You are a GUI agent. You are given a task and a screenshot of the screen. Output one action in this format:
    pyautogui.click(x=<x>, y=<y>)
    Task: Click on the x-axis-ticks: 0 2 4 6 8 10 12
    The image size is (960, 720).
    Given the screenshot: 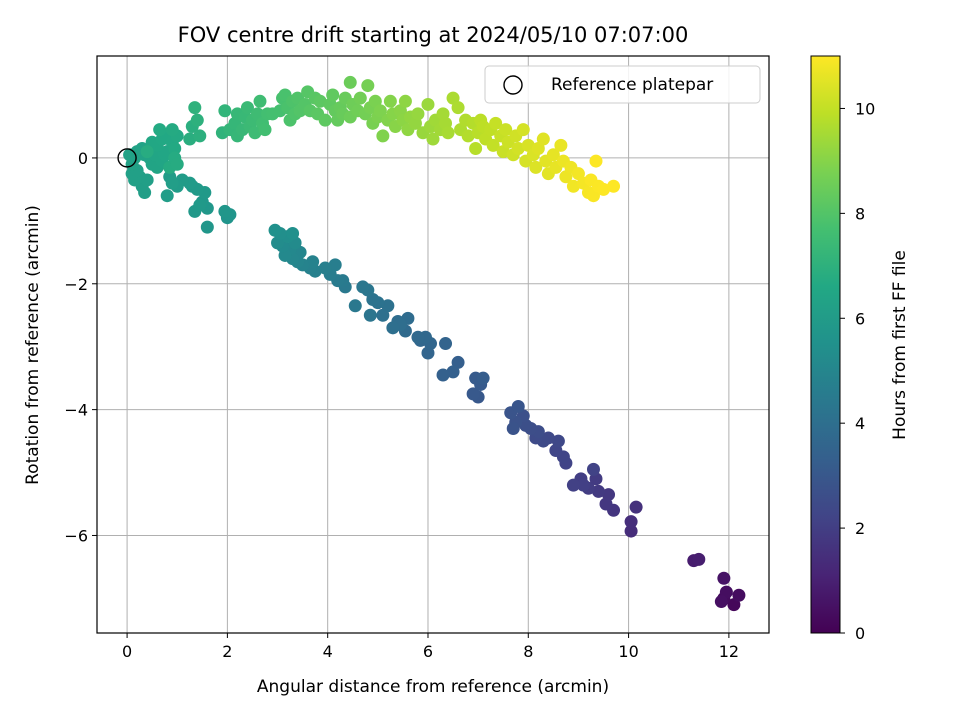 What is the action you would take?
    pyautogui.click(x=430, y=647)
    